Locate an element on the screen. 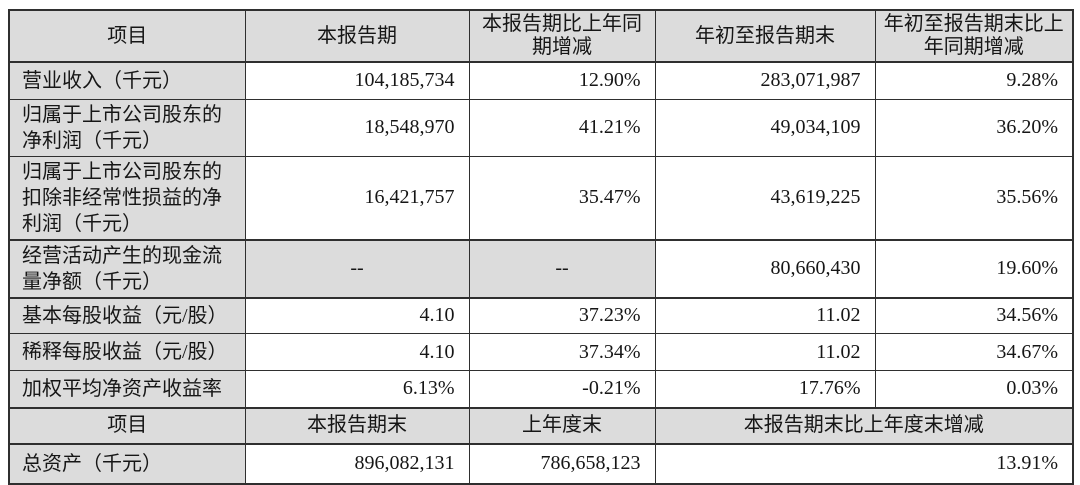 The image size is (1080, 485). row-label: 基本每股收益（元/股） is located at coordinates (127, 315).